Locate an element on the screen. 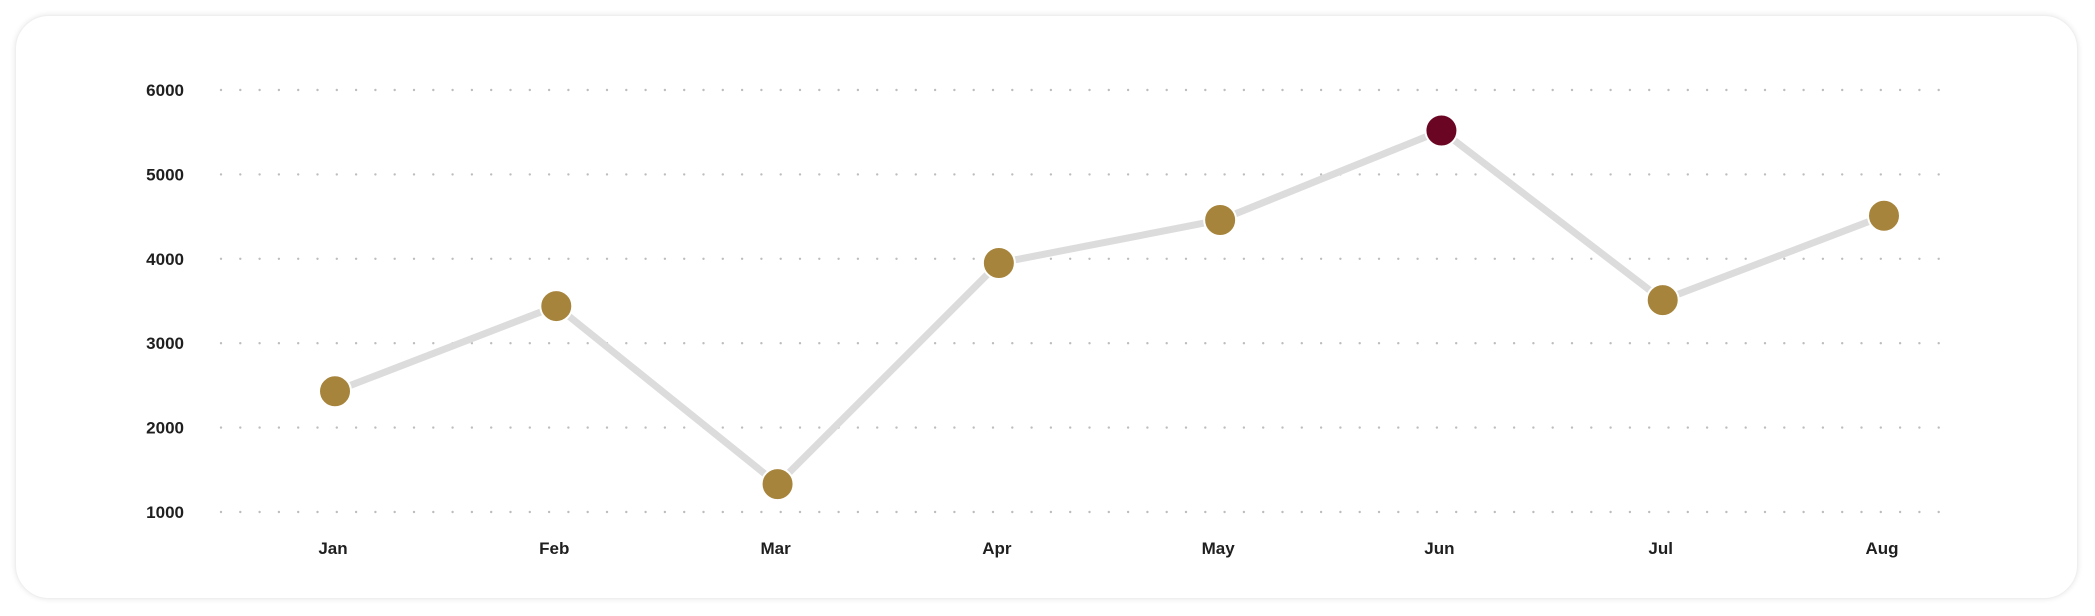 The width and height of the screenshot is (2095, 616). y-tick-label: 3000 is located at coordinates (165, 343).